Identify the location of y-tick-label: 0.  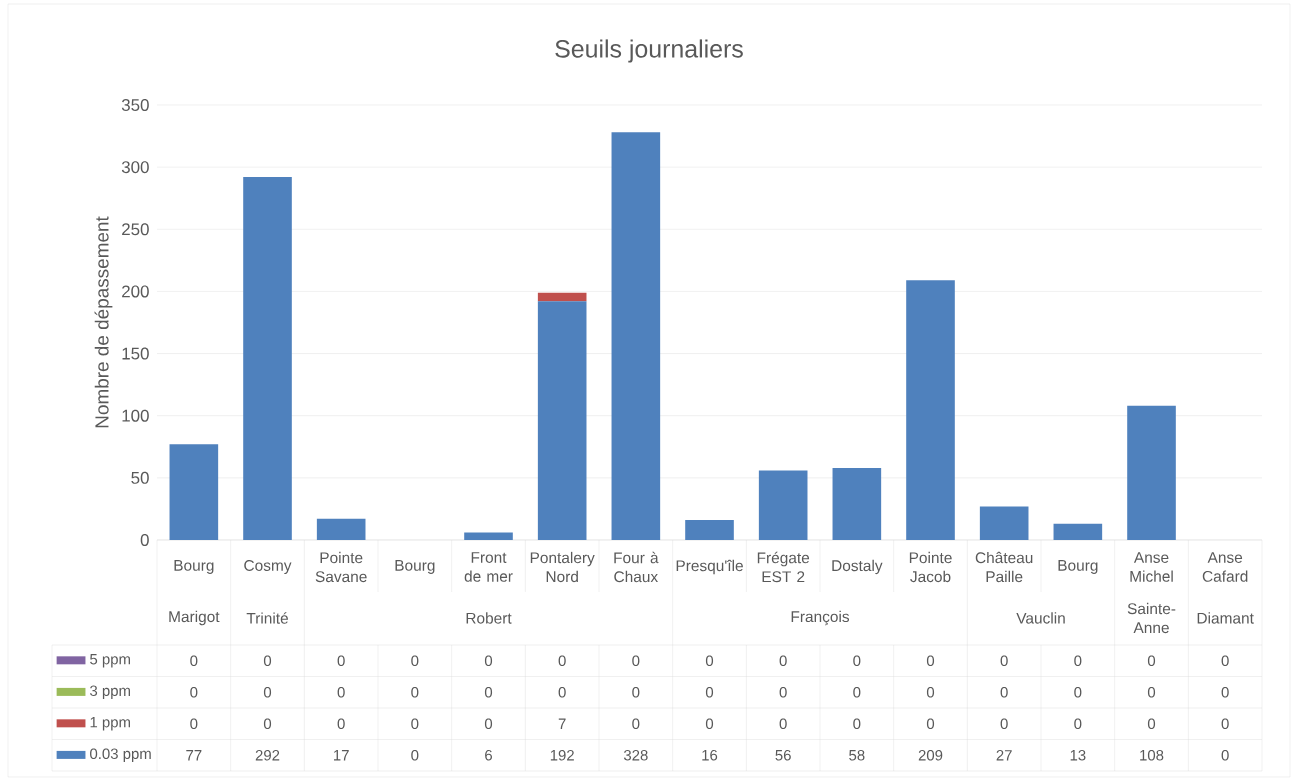
(144, 539).